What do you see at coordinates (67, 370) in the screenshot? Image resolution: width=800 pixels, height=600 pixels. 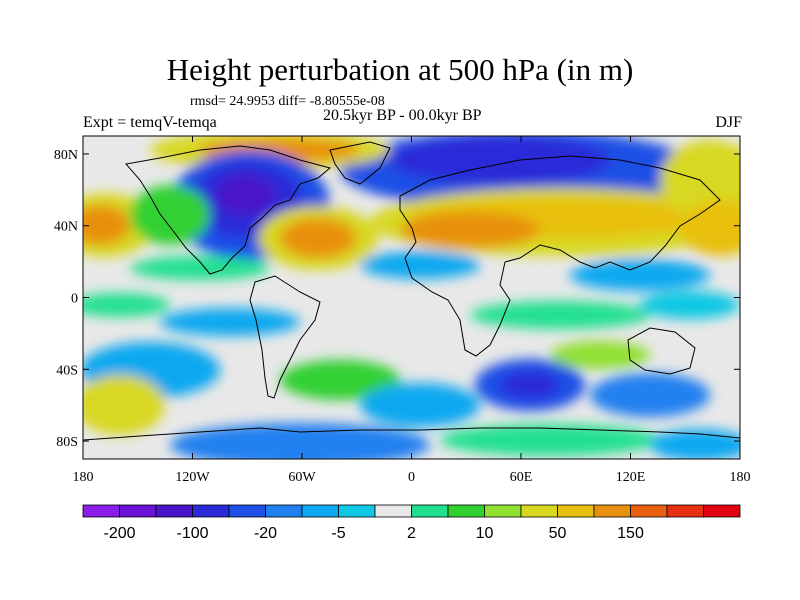 I see `y-tick-label: 40S` at bounding box center [67, 370].